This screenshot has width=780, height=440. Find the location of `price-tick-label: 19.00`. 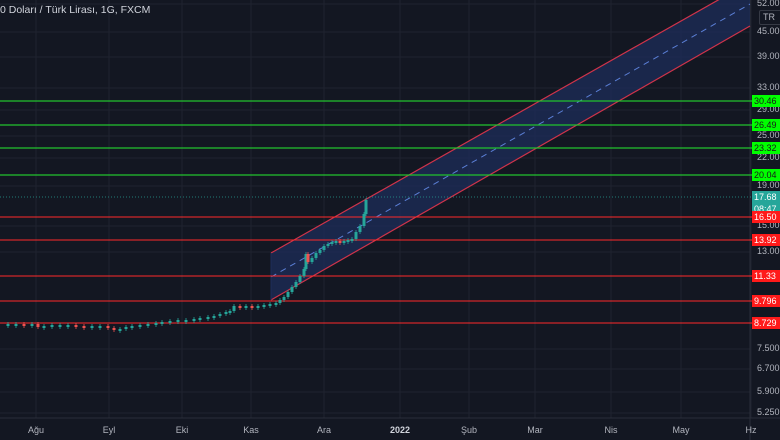

price-tick-label: 19.00 is located at coordinates (768, 185).